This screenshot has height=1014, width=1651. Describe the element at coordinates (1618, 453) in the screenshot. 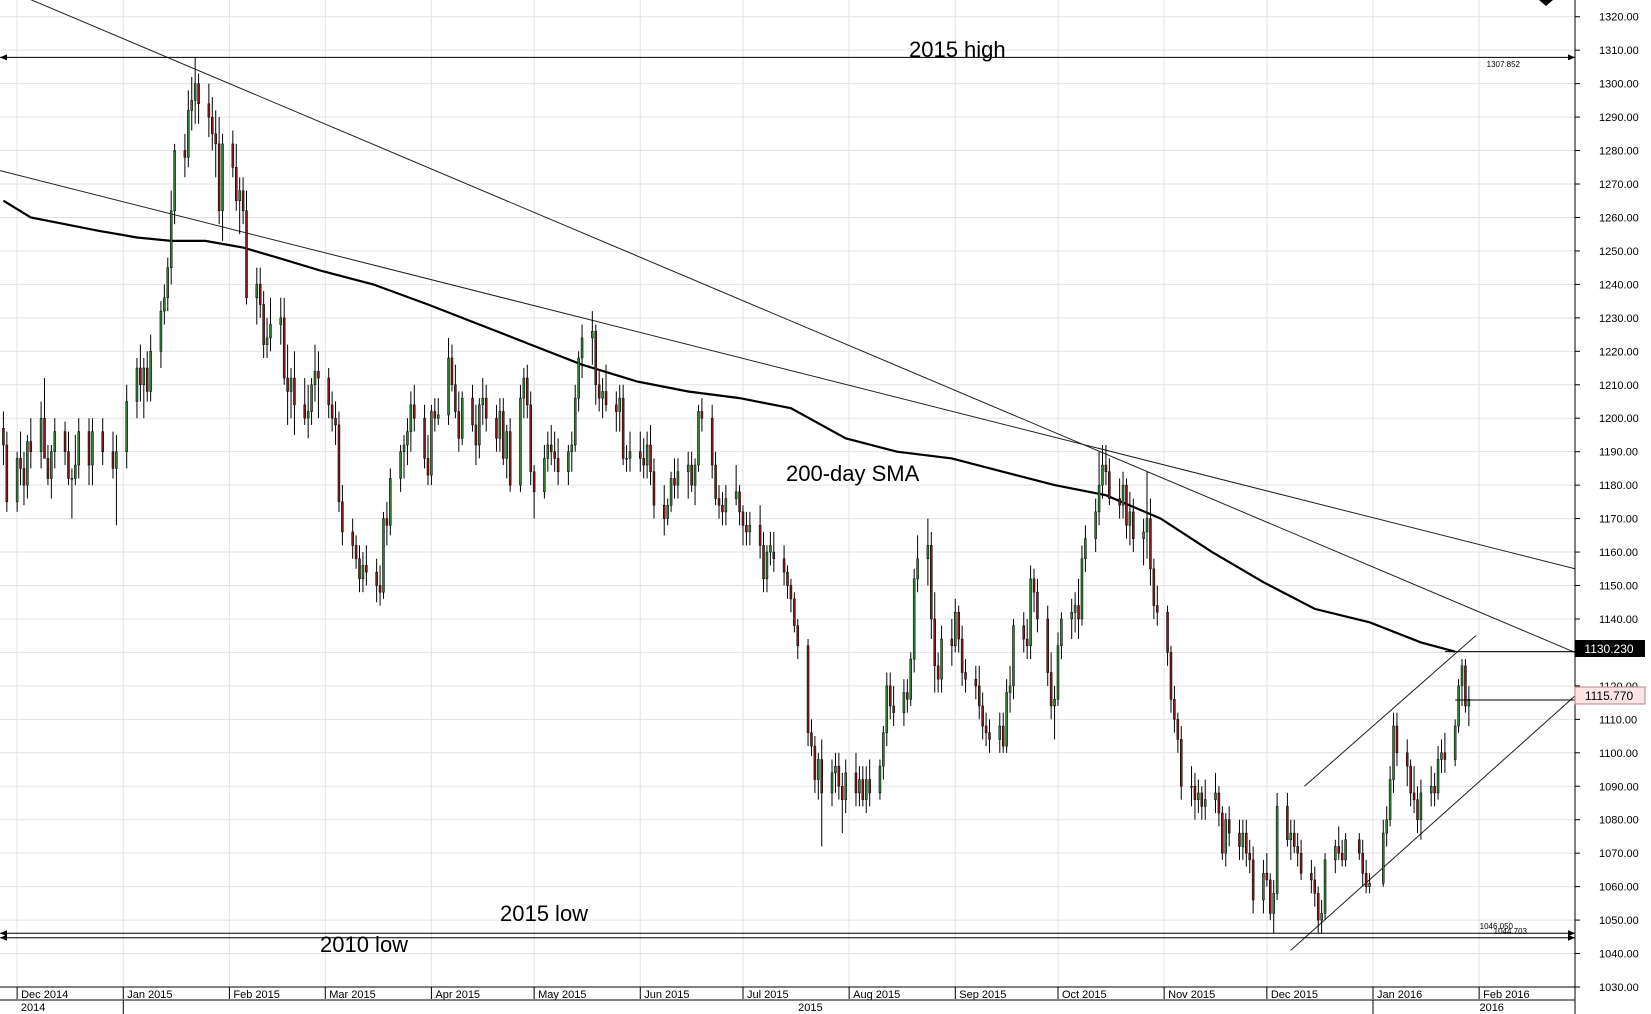

I see `y-tick-label: 1190.00` at that location.